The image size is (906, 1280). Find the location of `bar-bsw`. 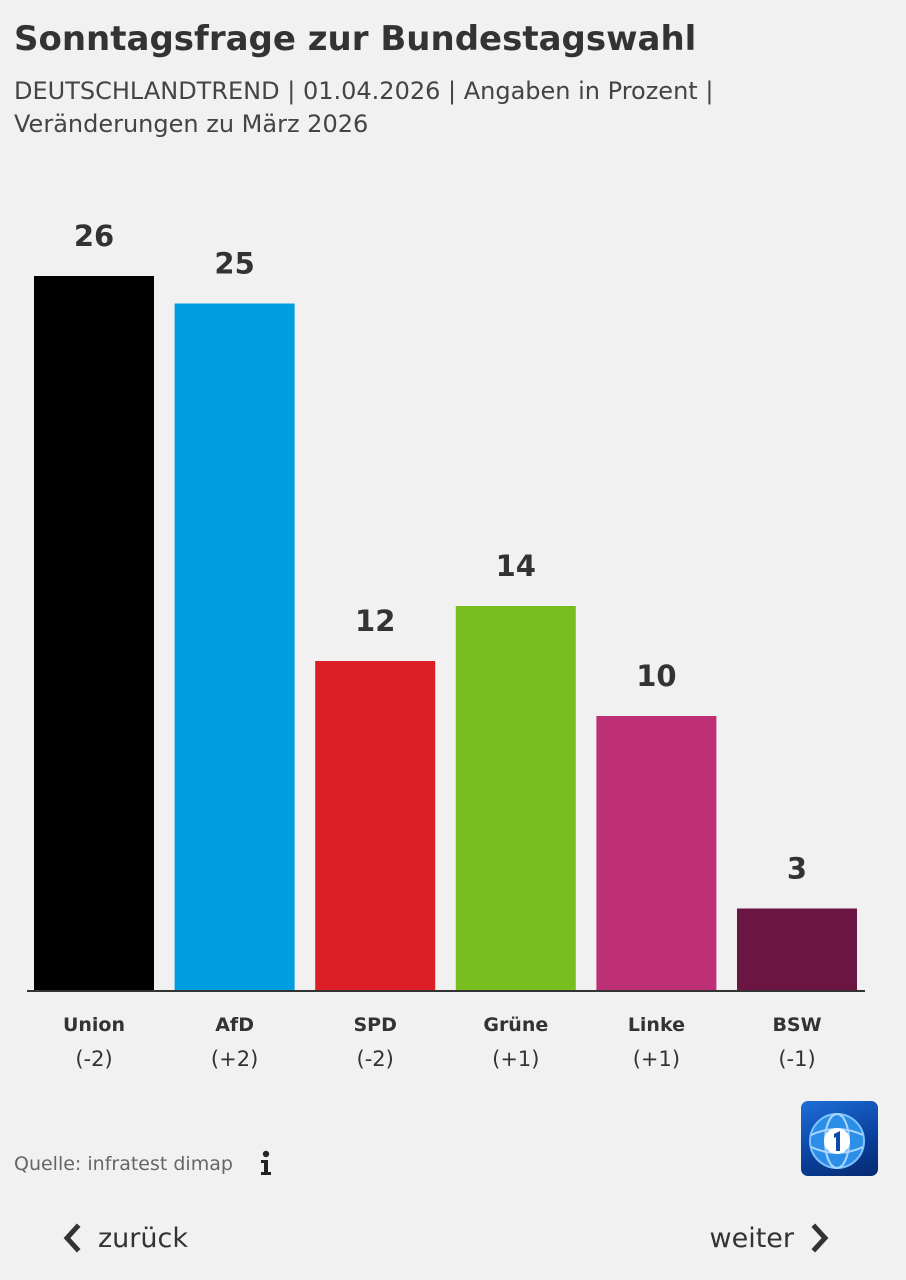

bar-bsw is located at coordinates (797, 949).